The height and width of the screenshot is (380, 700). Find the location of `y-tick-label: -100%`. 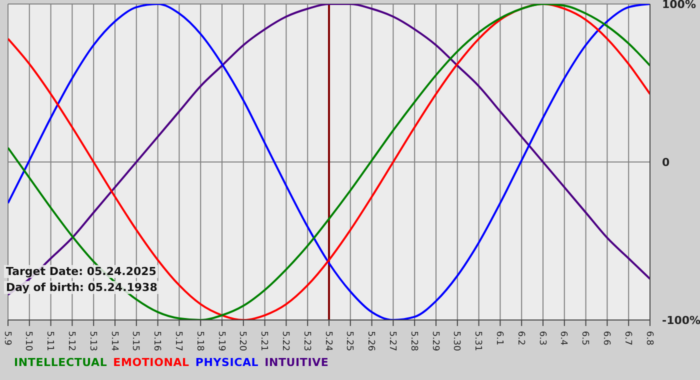

y-tick-label: -100% is located at coordinates (681, 320).